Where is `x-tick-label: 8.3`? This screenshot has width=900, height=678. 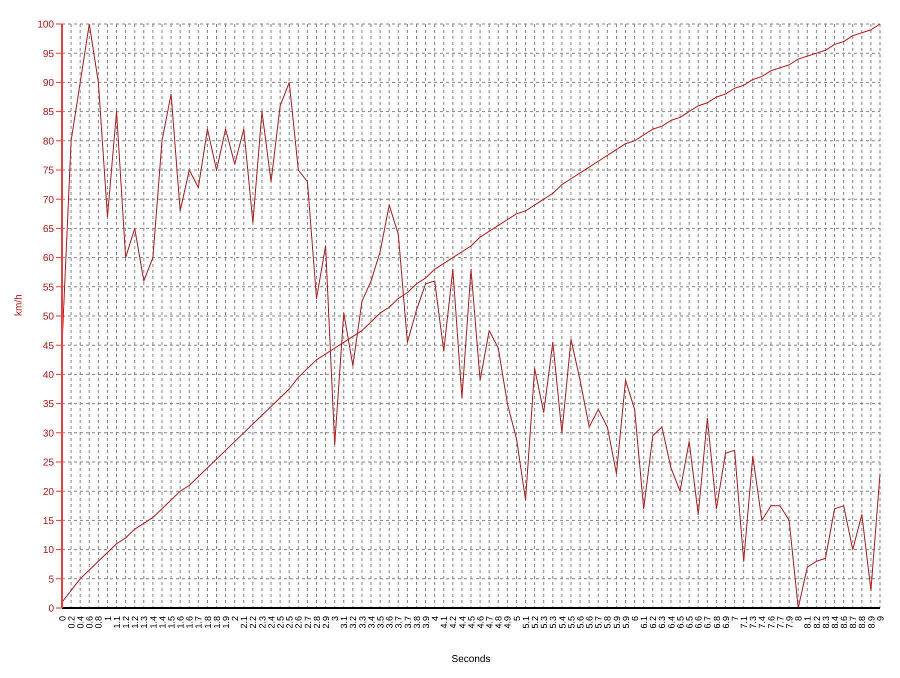 x-tick-label: 8.3 is located at coordinates (825, 622).